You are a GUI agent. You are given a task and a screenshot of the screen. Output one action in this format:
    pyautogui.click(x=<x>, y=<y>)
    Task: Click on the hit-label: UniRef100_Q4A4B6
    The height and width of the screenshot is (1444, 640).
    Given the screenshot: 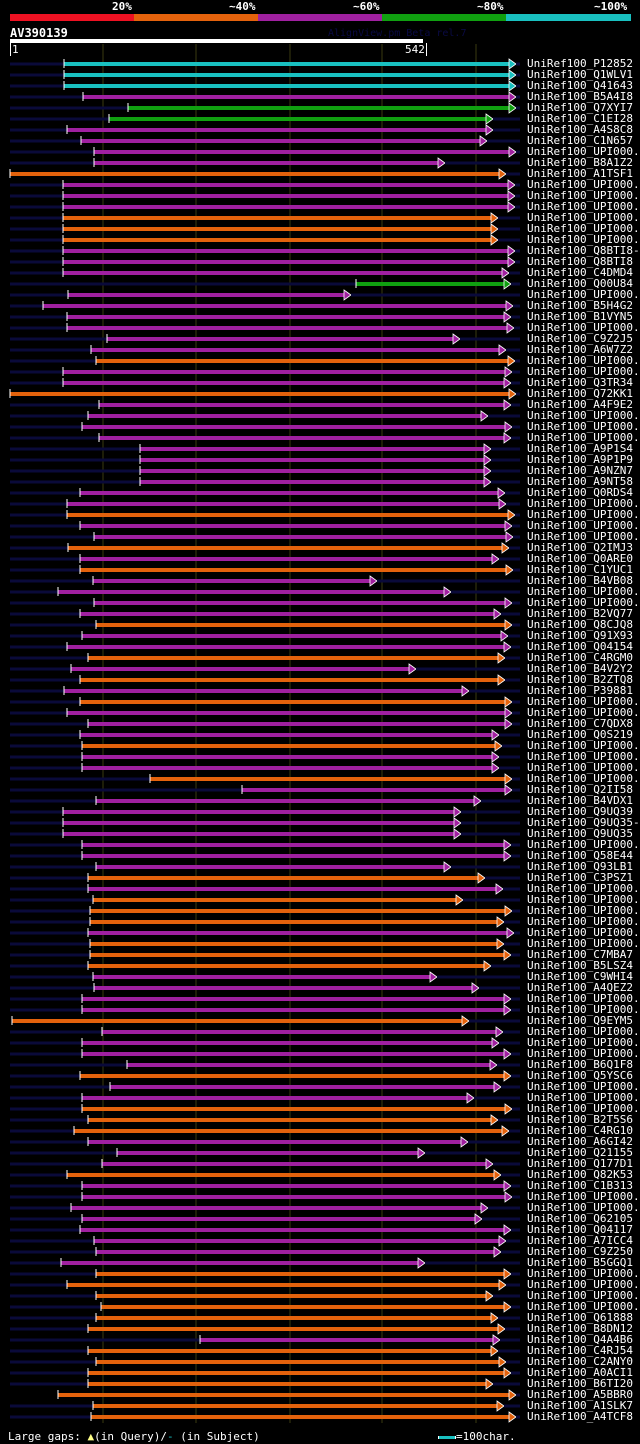 What is the action you would take?
    pyautogui.click(x=580, y=1339)
    